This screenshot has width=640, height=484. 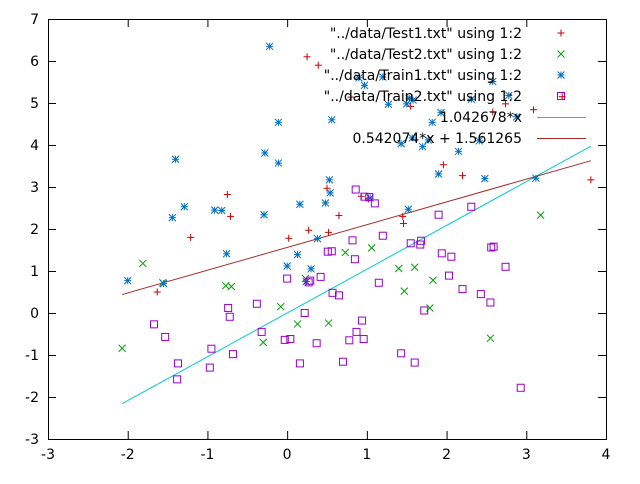 I want to click on x-tick-label: -2, so click(x=128, y=455).